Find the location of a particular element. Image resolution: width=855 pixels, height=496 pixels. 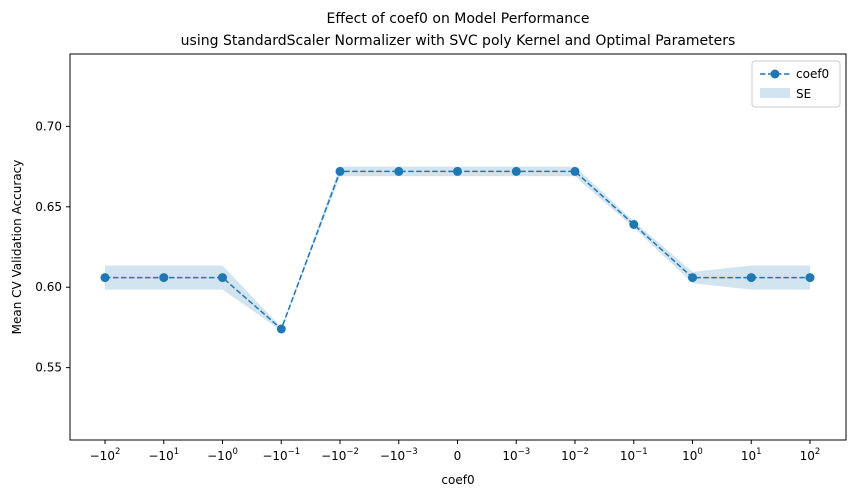

legend-band-swatch is located at coordinates (775, 93).